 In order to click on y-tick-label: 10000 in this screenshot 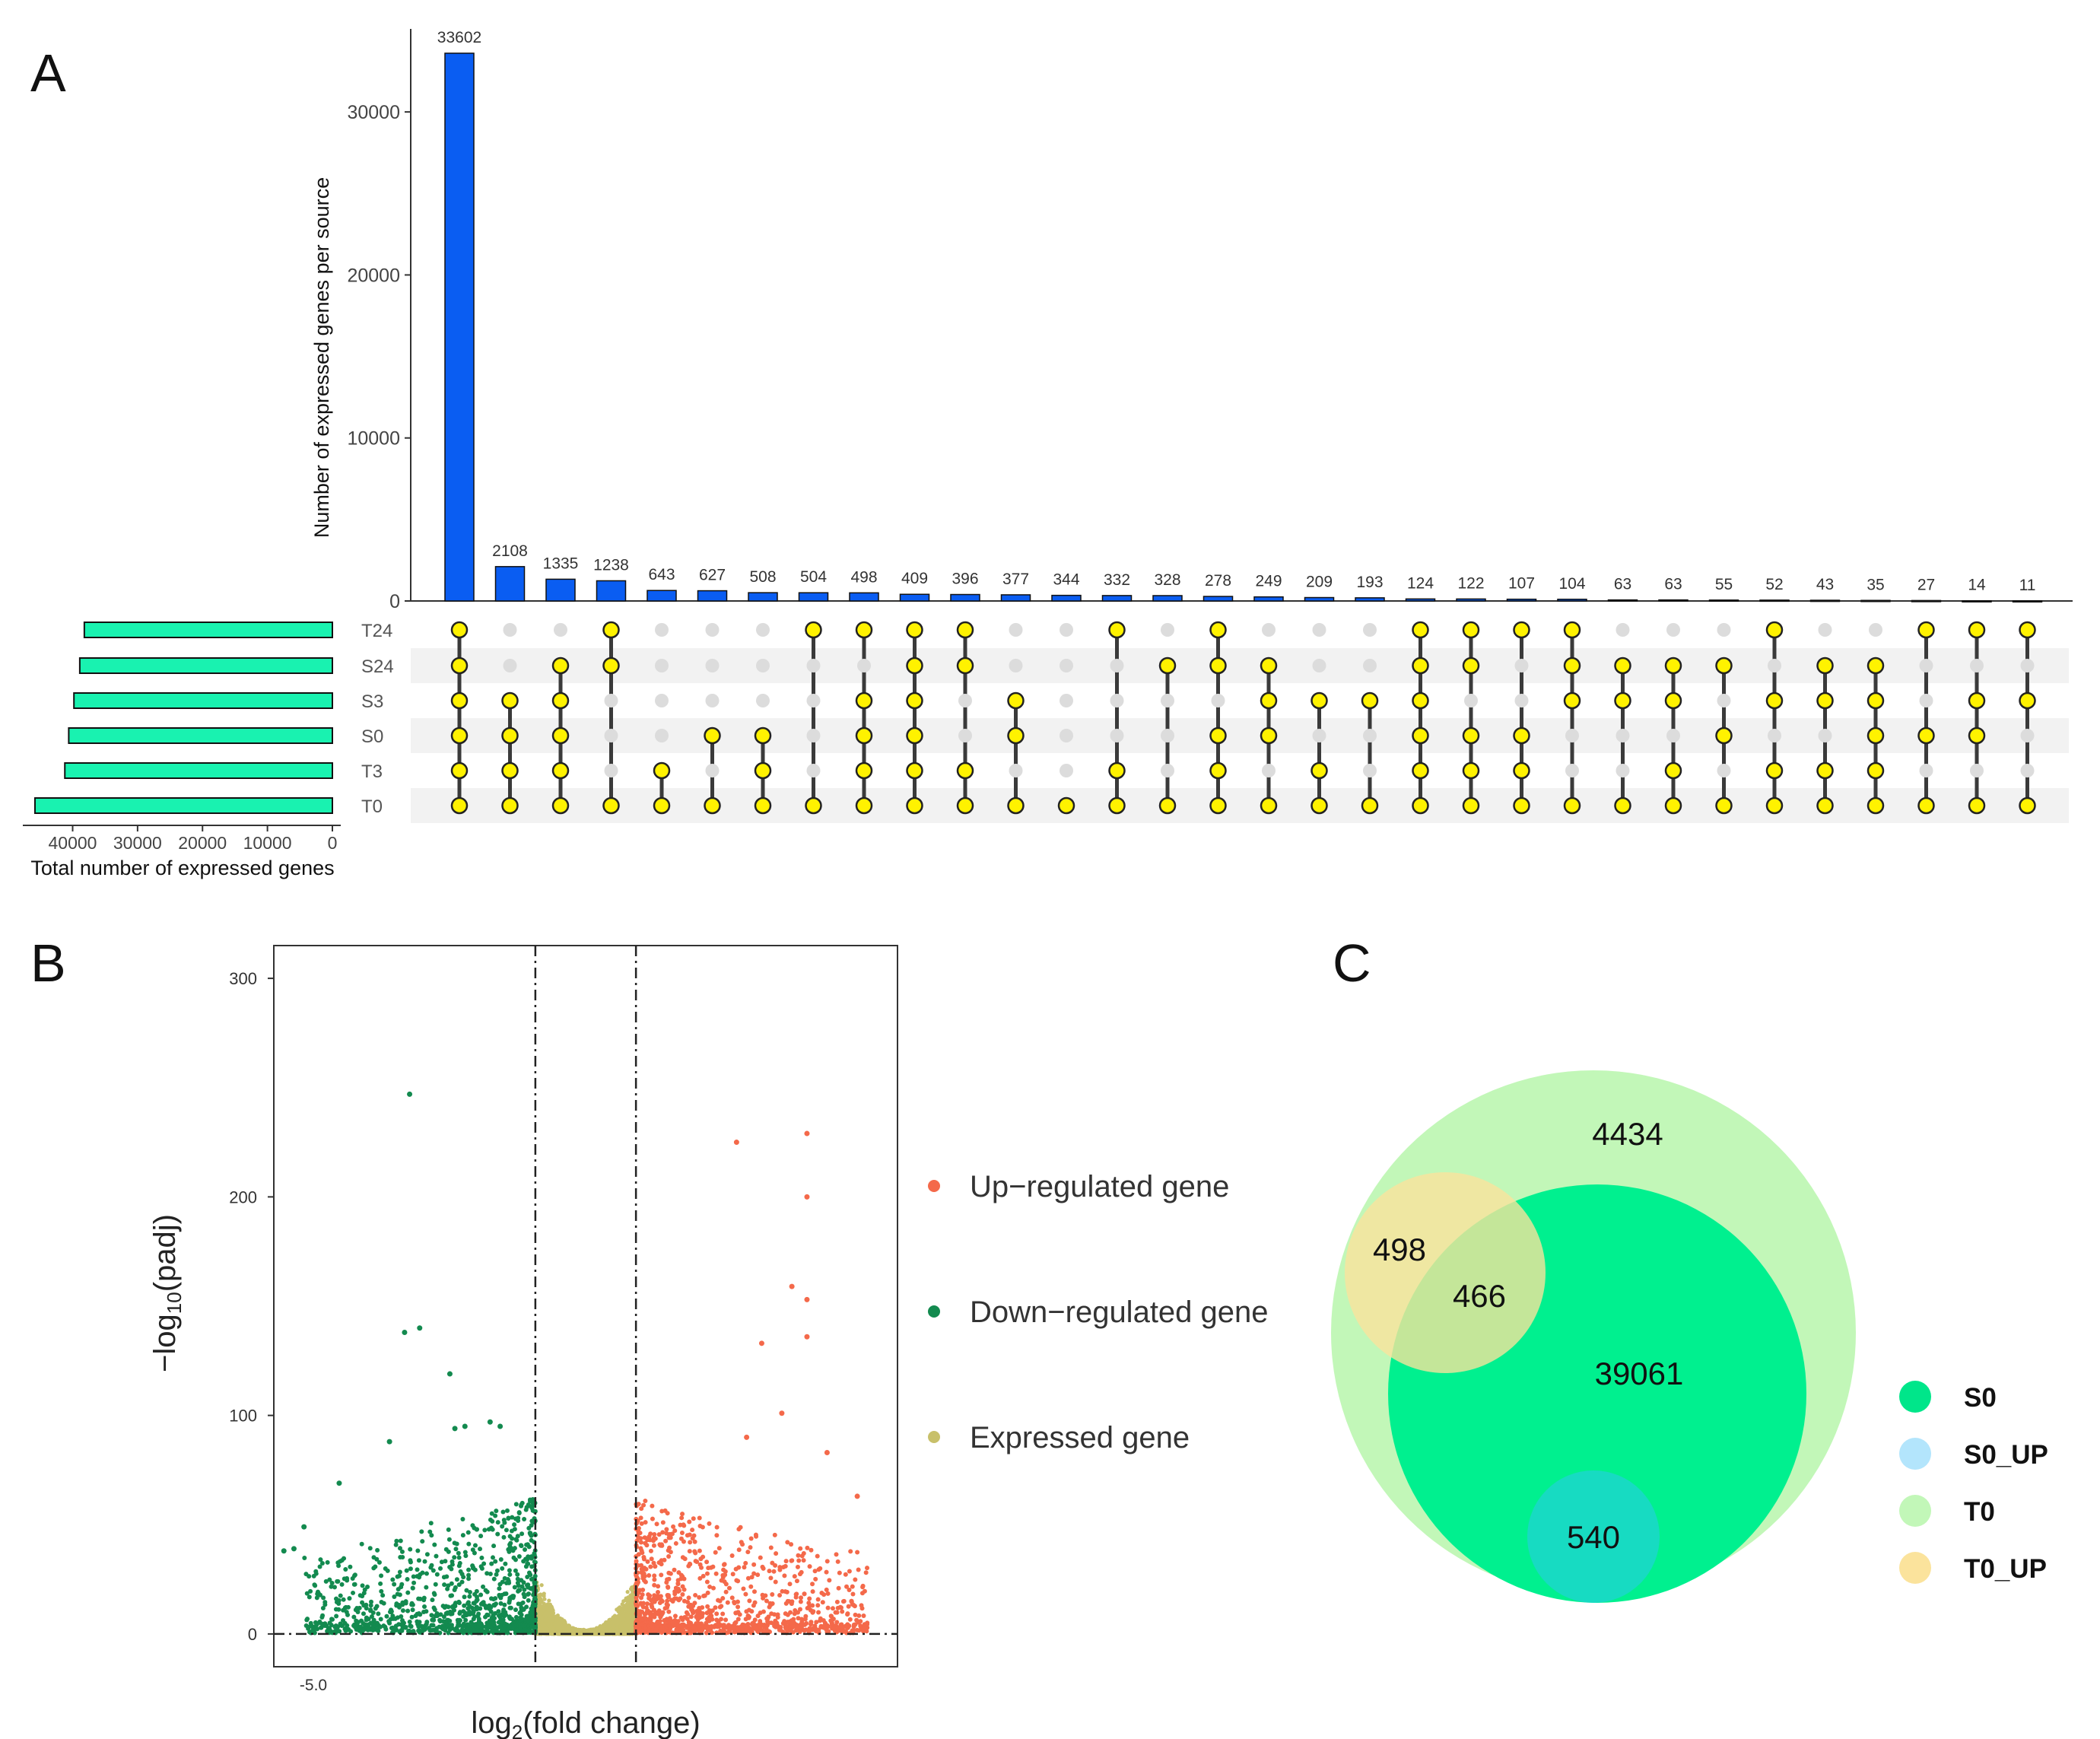, I will do `click(373, 439)`.